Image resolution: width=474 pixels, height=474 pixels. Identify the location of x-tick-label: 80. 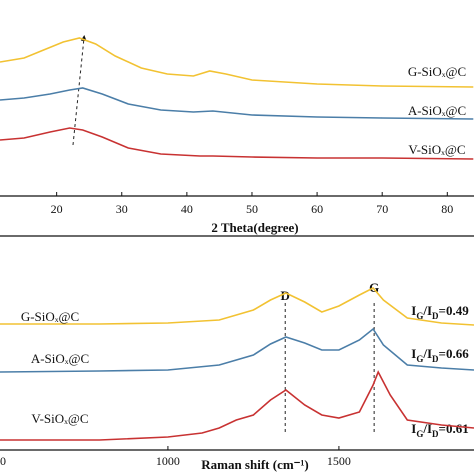
(447, 209).